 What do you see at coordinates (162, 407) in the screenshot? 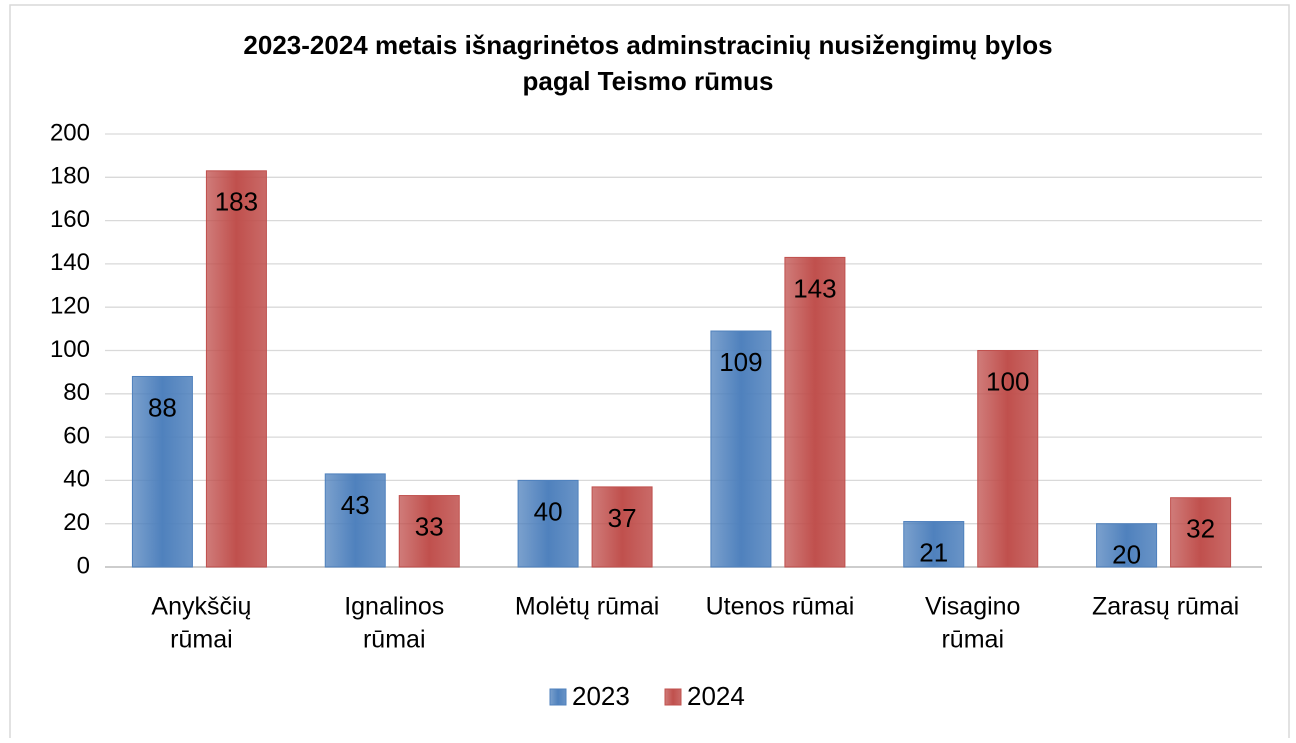
I see `value-label: 88` at bounding box center [162, 407].